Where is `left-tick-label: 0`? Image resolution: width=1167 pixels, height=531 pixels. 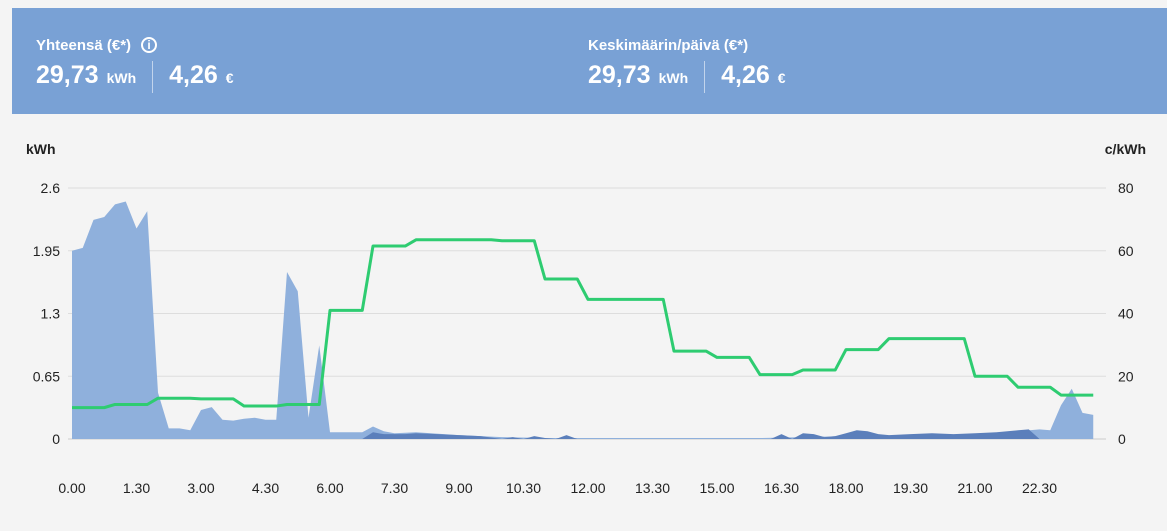
left-tick-label: 0 is located at coordinates (56, 439).